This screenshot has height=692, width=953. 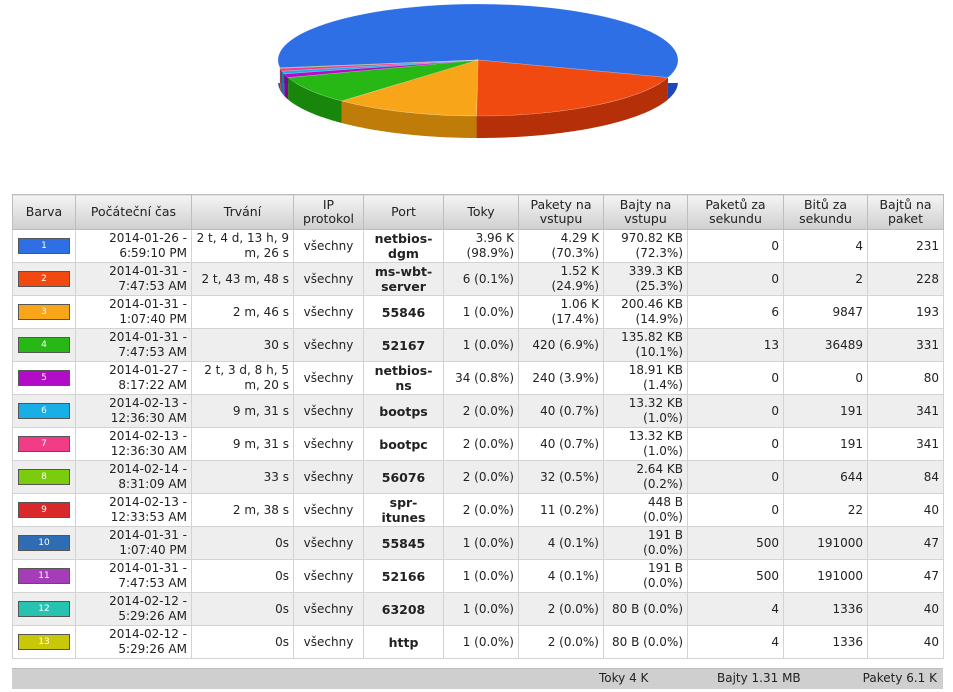 What do you see at coordinates (44, 312) in the screenshot?
I see `row-color-cell: 3` at bounding box center [44, 312].